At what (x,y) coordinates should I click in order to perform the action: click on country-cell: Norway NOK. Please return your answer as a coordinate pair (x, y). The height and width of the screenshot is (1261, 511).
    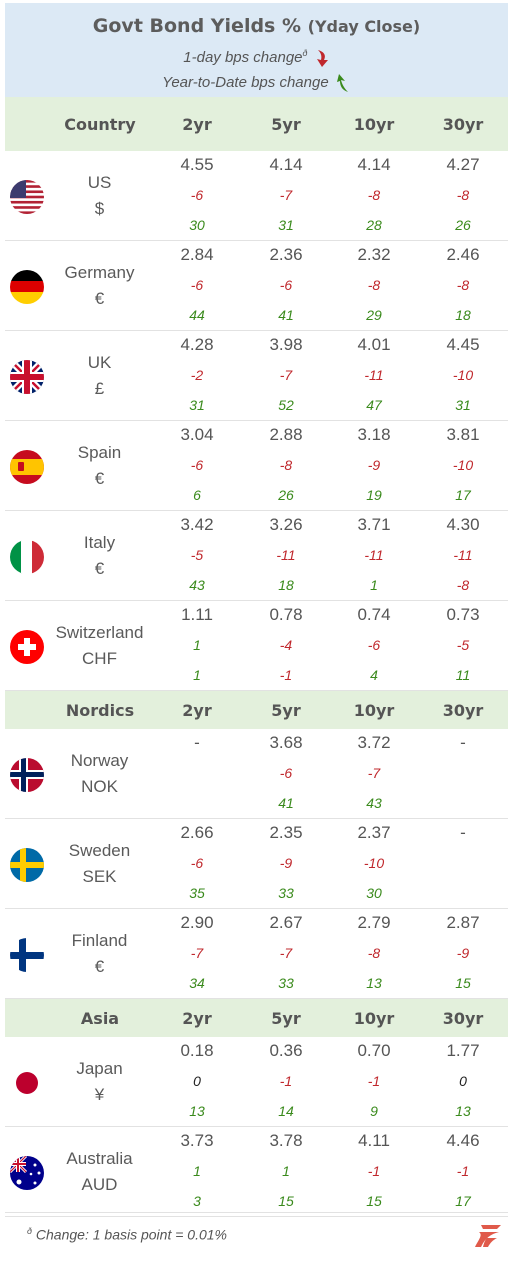
    Looking at the image, I should click on (99, 774).